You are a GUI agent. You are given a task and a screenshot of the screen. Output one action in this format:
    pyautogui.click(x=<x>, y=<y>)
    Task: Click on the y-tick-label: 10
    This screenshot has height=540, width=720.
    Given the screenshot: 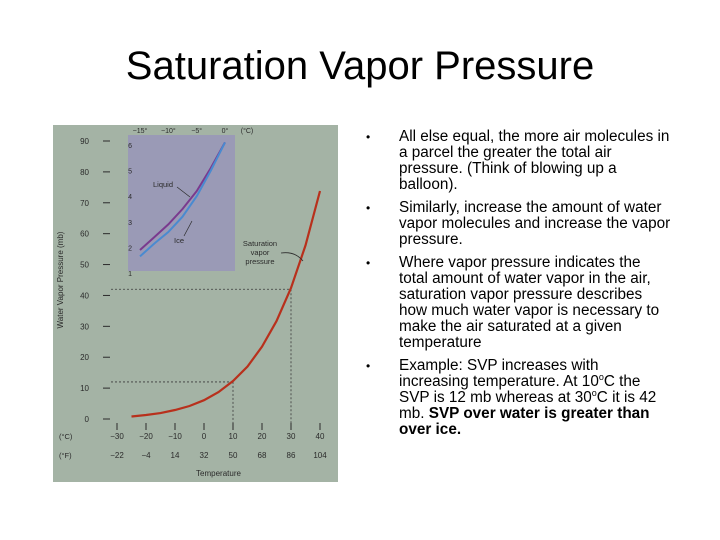 What is the action you would take?
    pyautogui.click(x=84, y=388)
    